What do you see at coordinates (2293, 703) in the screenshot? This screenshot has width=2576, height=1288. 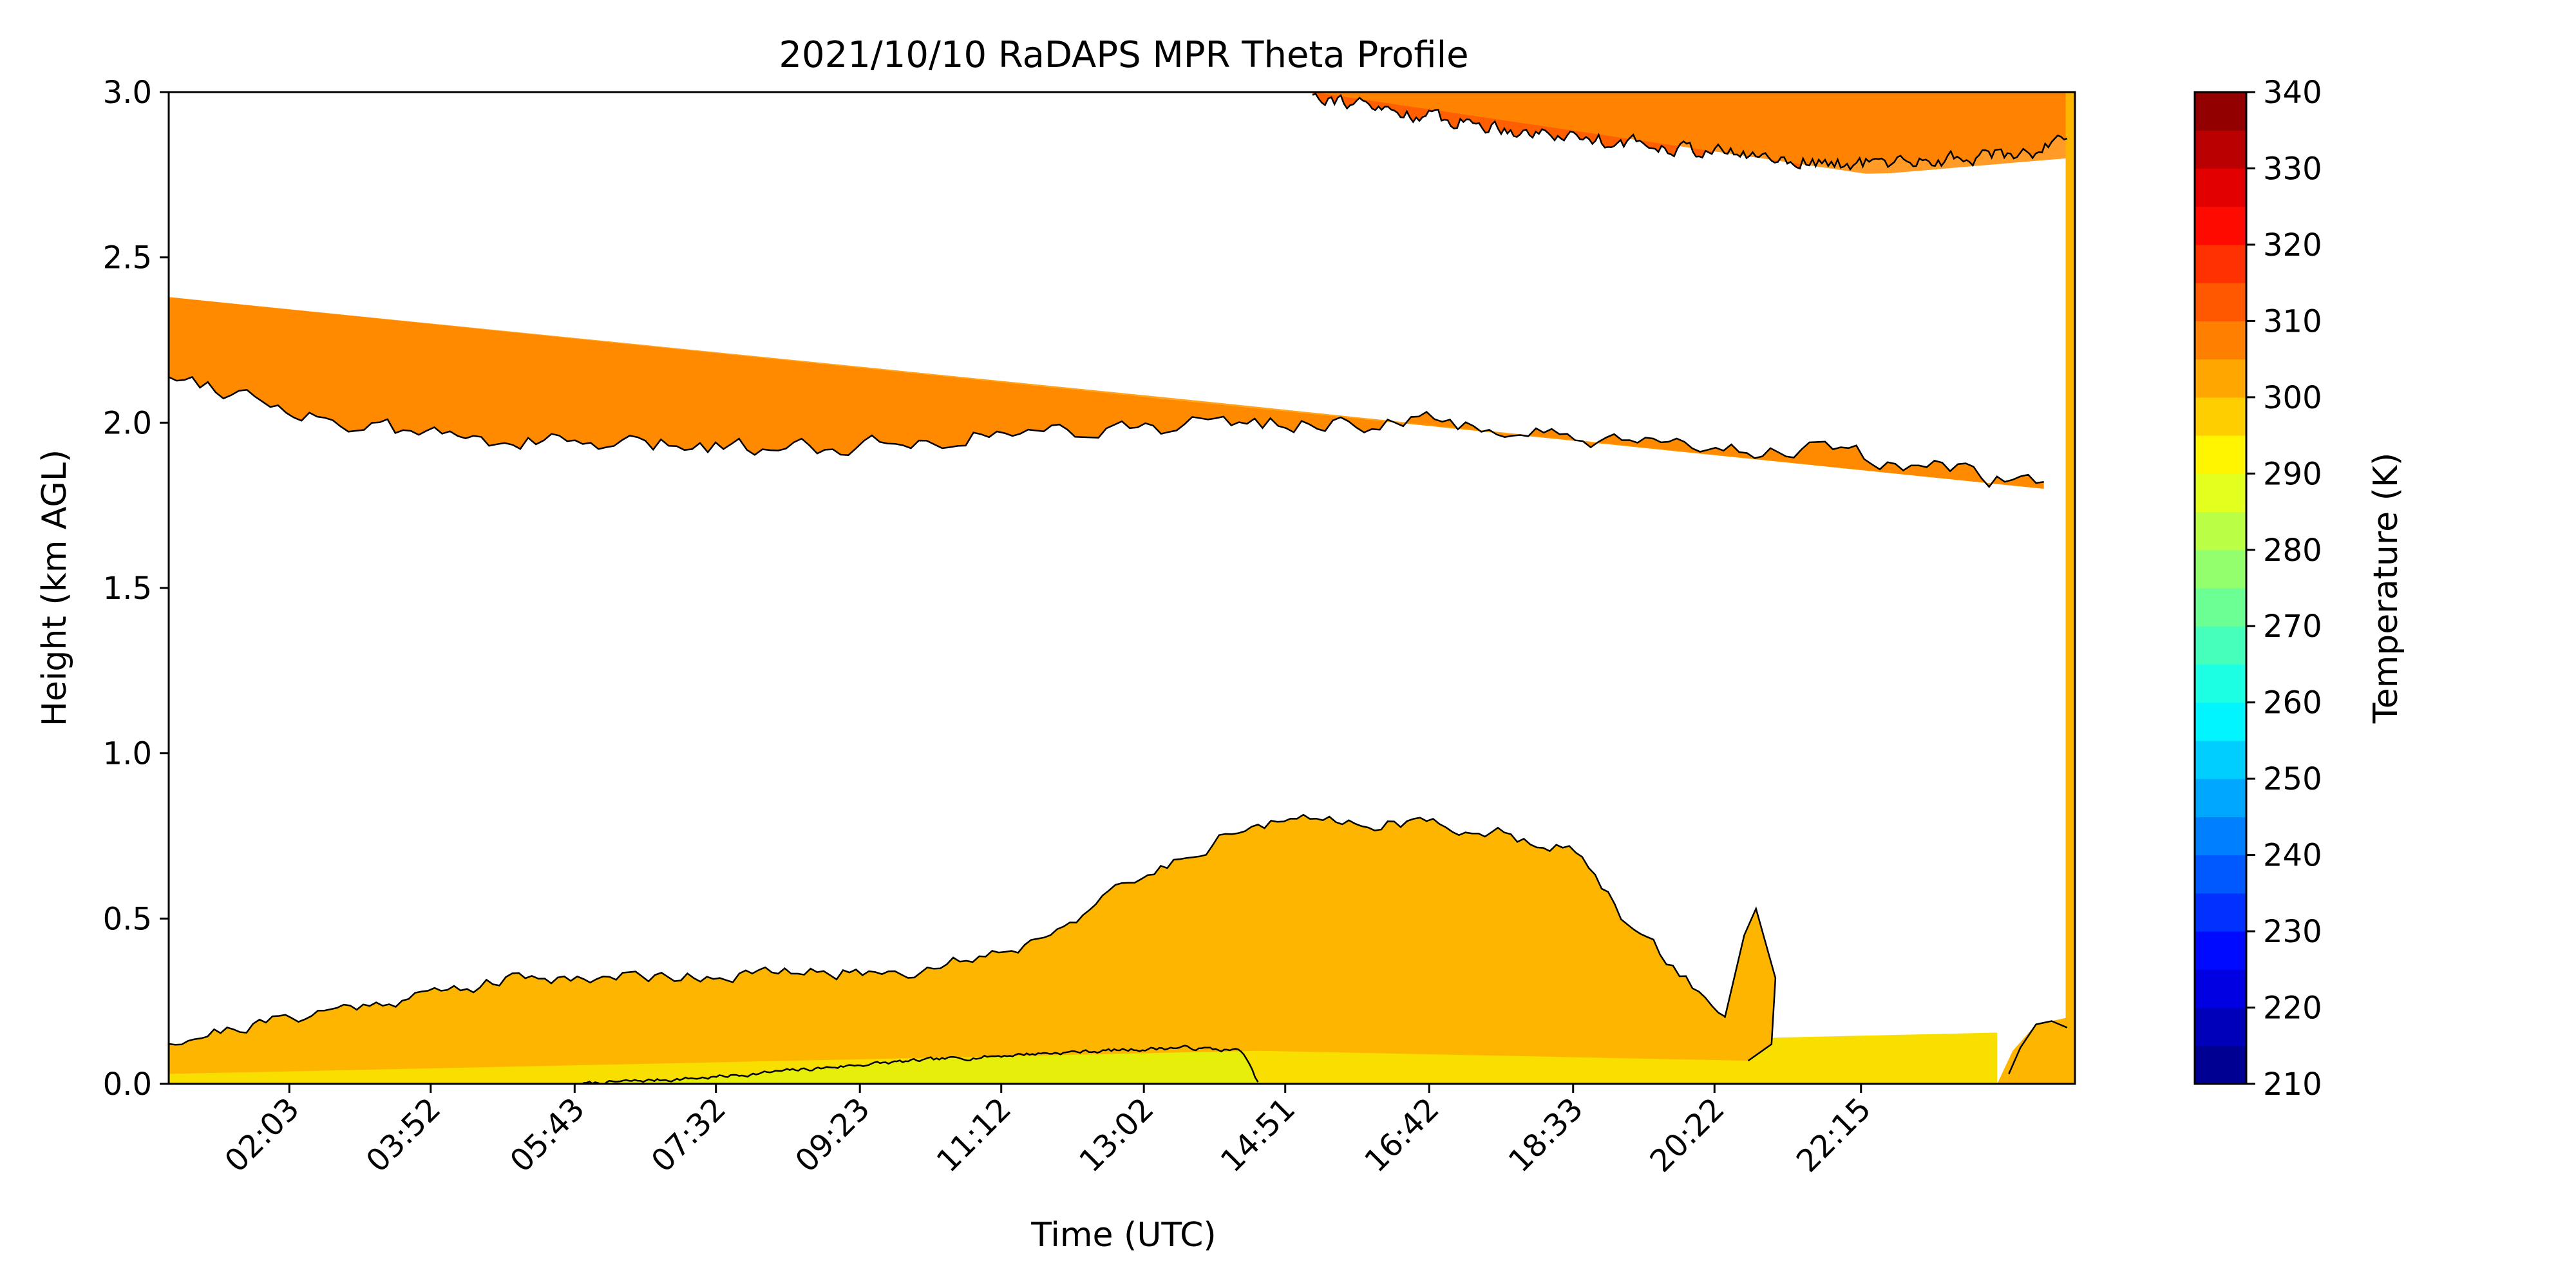 I see `colorbar-tick-label: 260` at bounding box center [2293, 703].